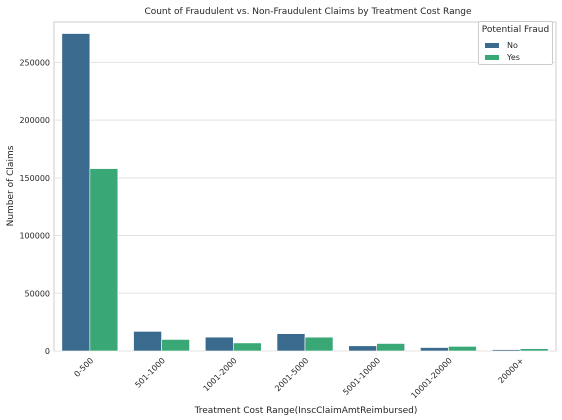  What do you see at coordinates (34, 62) in the screenshot?
I see `y-tick-label: 250000` at bounding box center [34, 62].